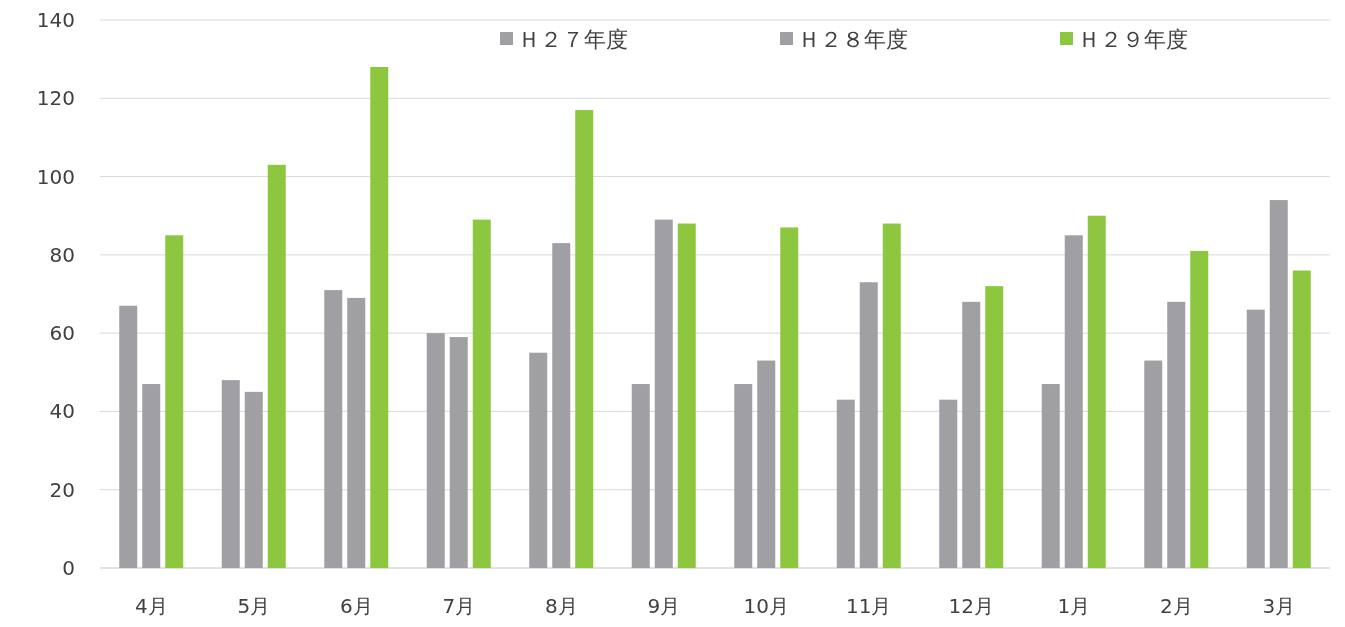 This screenshot has height=627, width=1345. I want to click on y-tick-label: 120, so click(55, 98).